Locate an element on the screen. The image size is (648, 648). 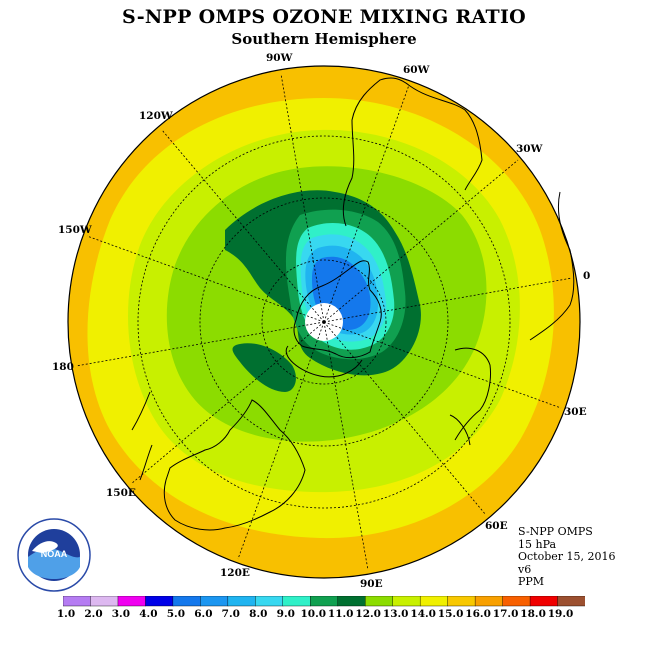
south-pole-dot is located at coordinates (324, 322).